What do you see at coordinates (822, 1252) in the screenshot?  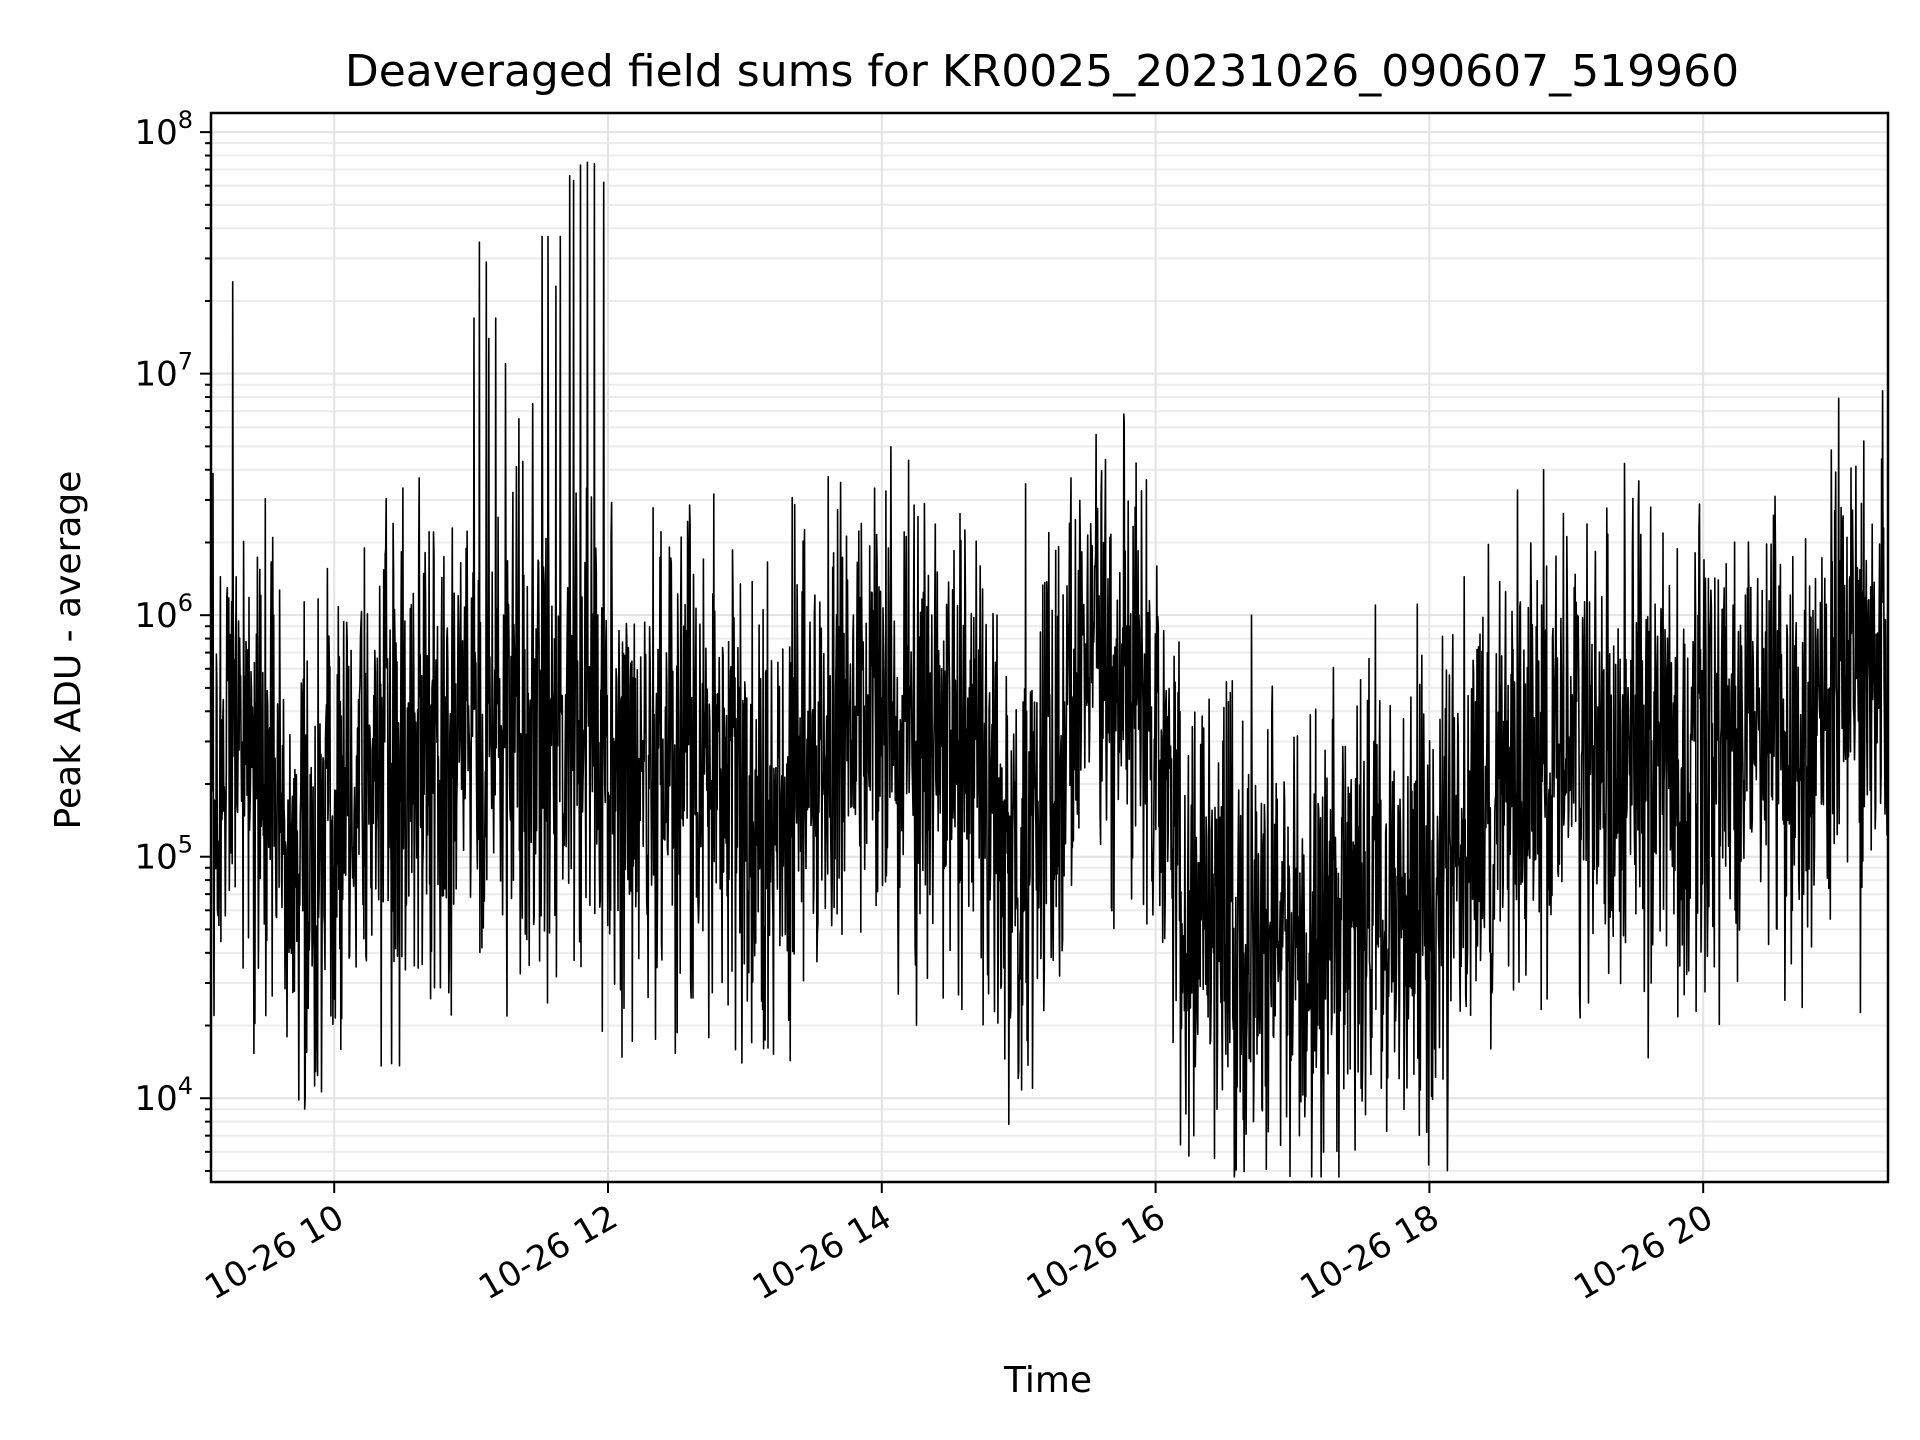 I see `x-tick-label: 10-26 14` at bounding box center [822, 1252].